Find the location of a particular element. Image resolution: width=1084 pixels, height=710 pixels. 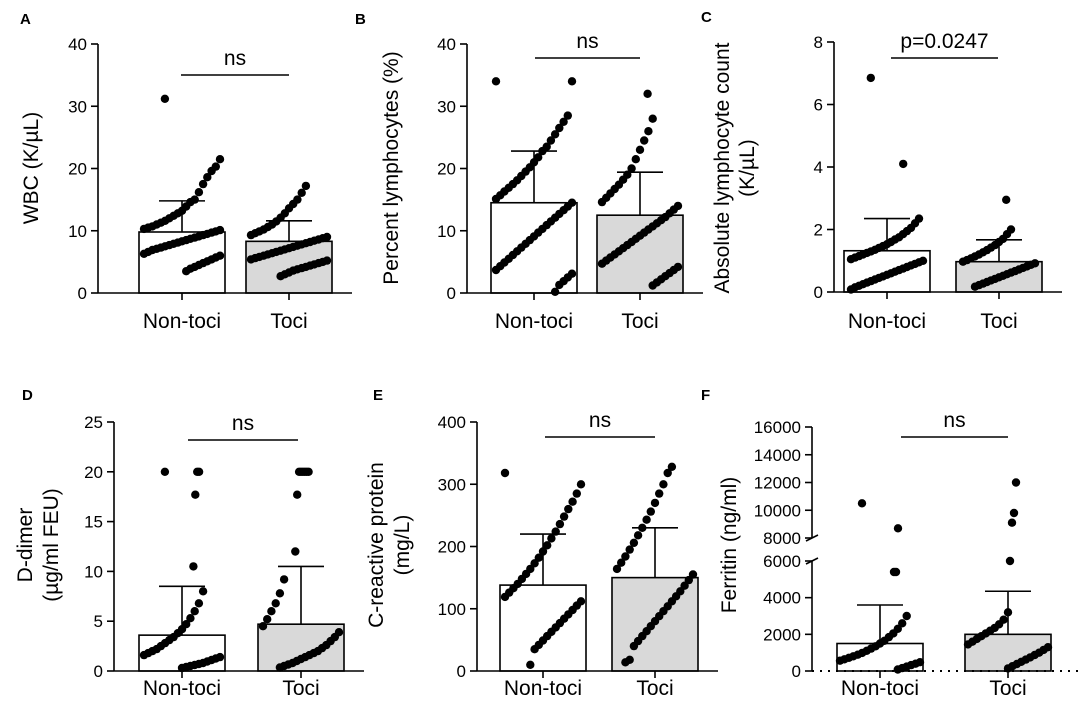

y-tick-label: 8 is located at coordinates (818, 42).